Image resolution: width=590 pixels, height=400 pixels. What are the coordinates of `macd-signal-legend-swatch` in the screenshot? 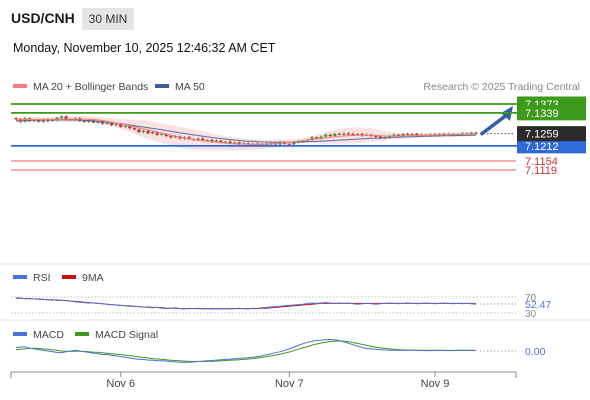 It's located at (82, 334).